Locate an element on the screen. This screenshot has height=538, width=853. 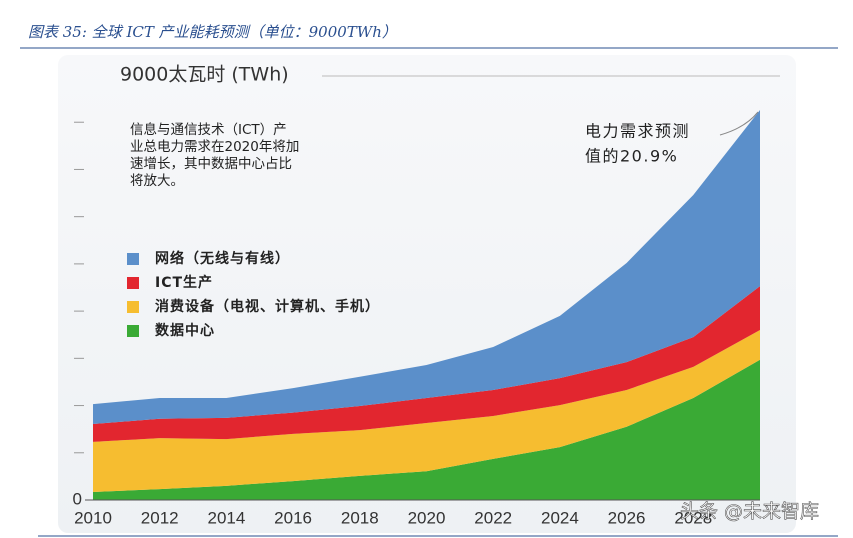
caption: 图表 35: 全球 ICT 产业能耗预测（单位：9000TWh） is located at coordinates (212, 32).